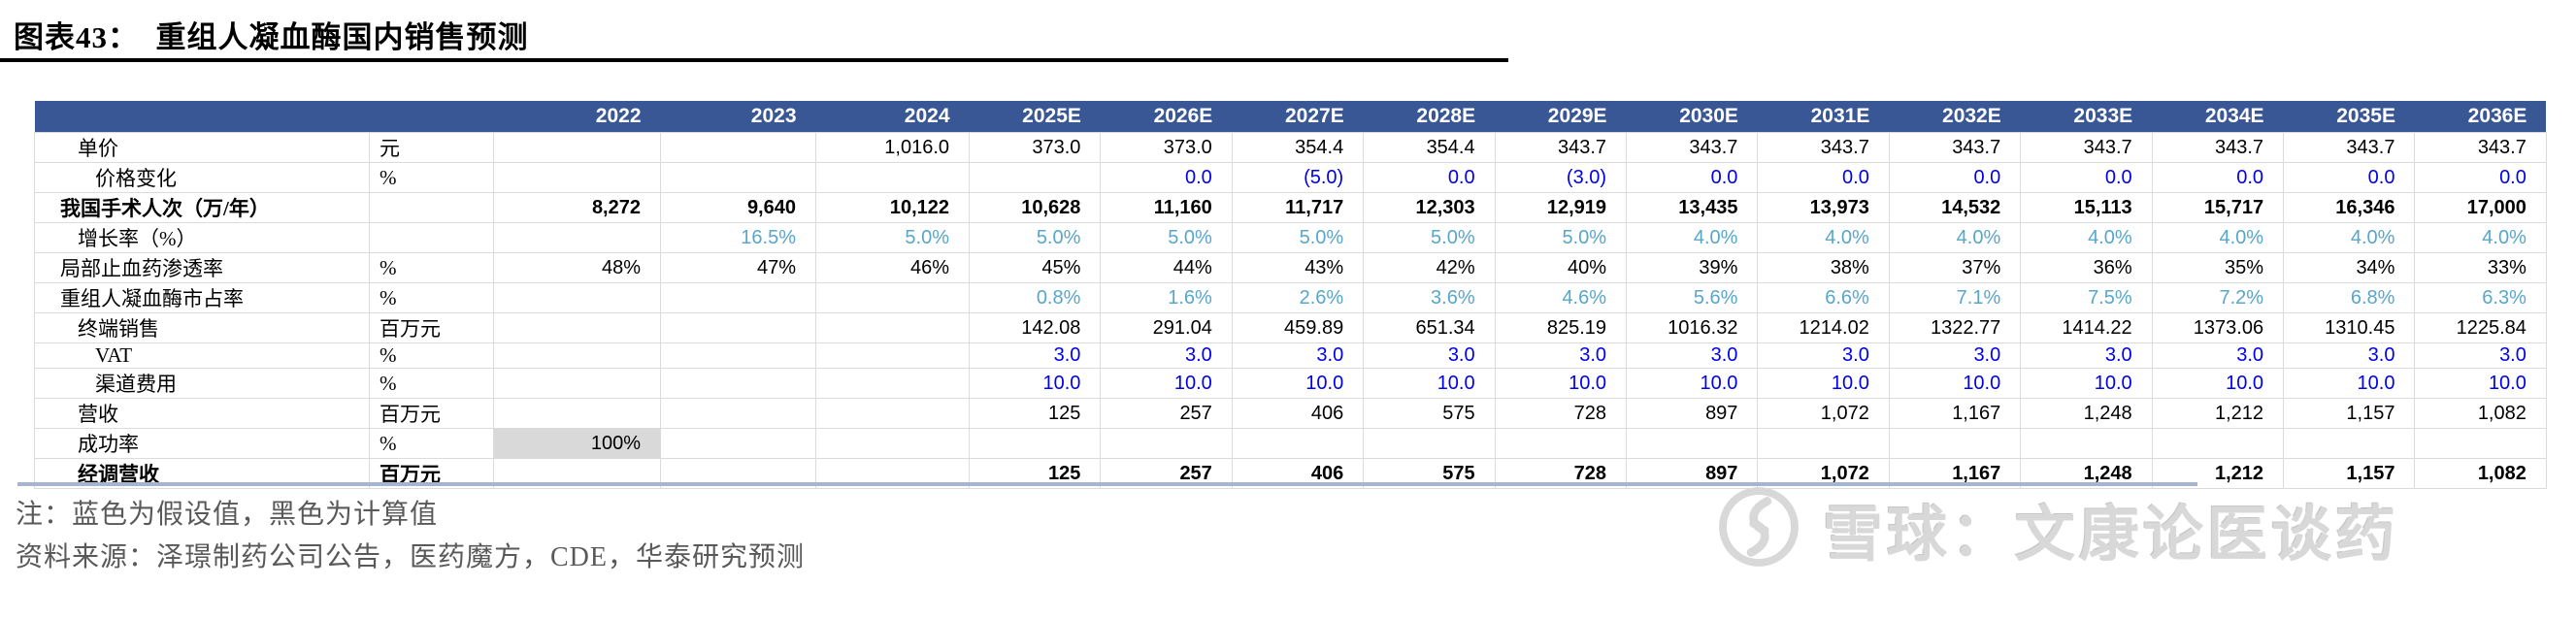 The image size is (2576, 619). I want to click on value-cell: 3.6%, so click(1429, 297).